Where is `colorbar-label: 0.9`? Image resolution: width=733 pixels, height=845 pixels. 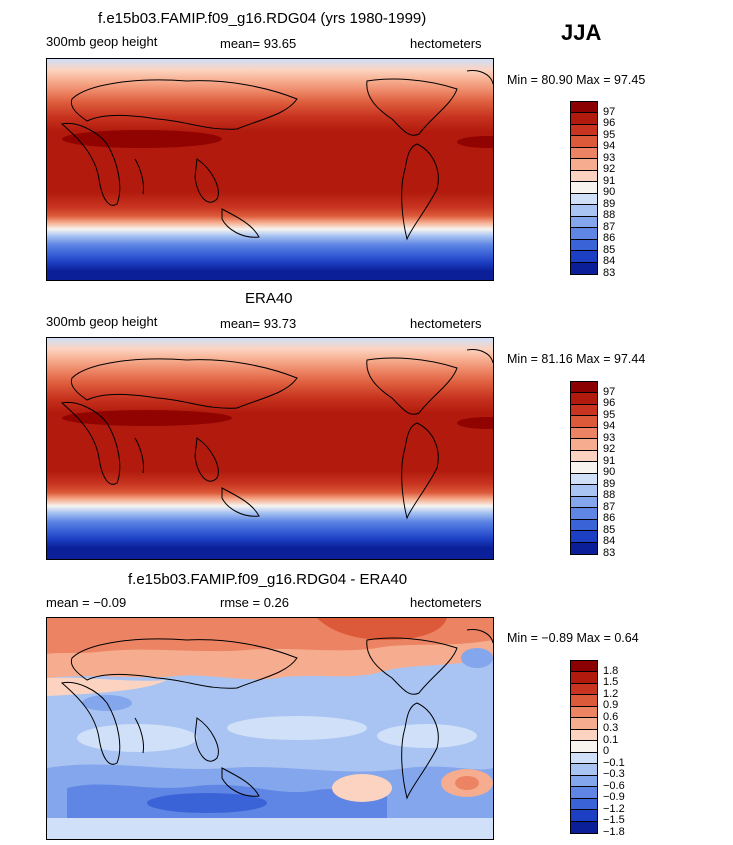
colorbar-label: 0.9 is located at coordinates (611, 705).